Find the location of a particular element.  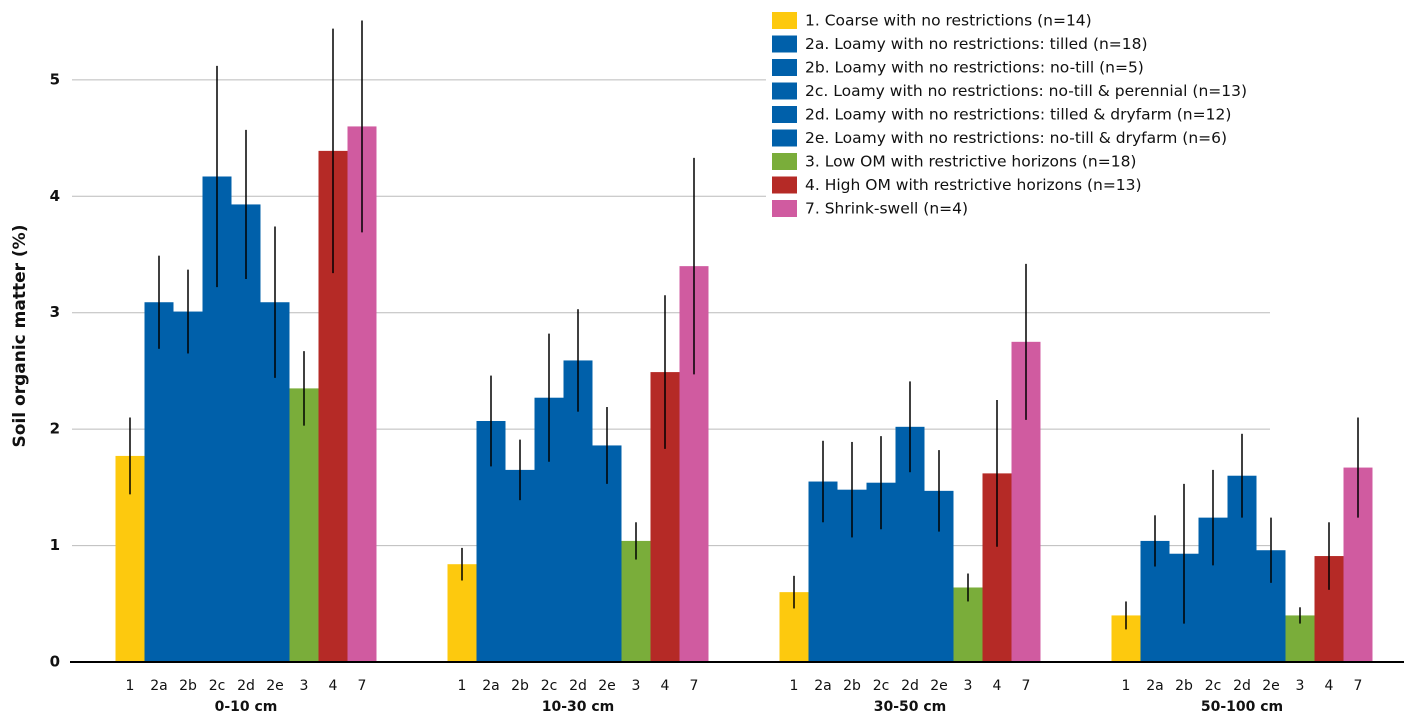

y-tick-label: 3 is located at coordinates (55, 312).